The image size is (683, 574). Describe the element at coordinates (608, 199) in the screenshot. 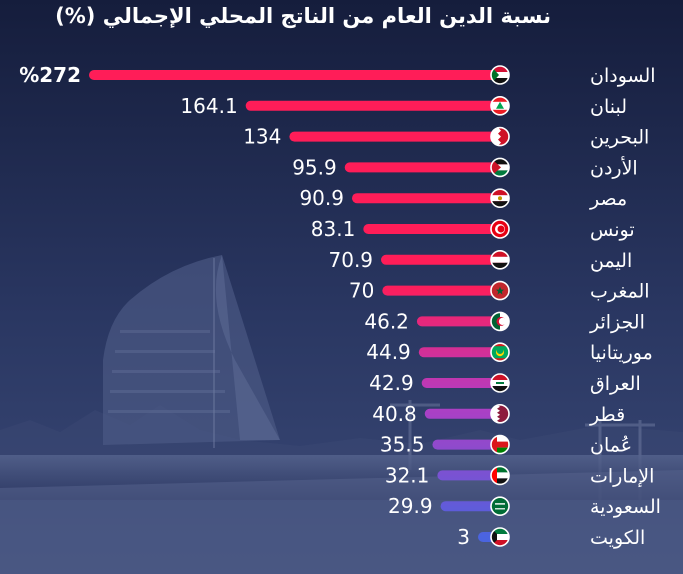

I see `category-label: مصر` at that location.